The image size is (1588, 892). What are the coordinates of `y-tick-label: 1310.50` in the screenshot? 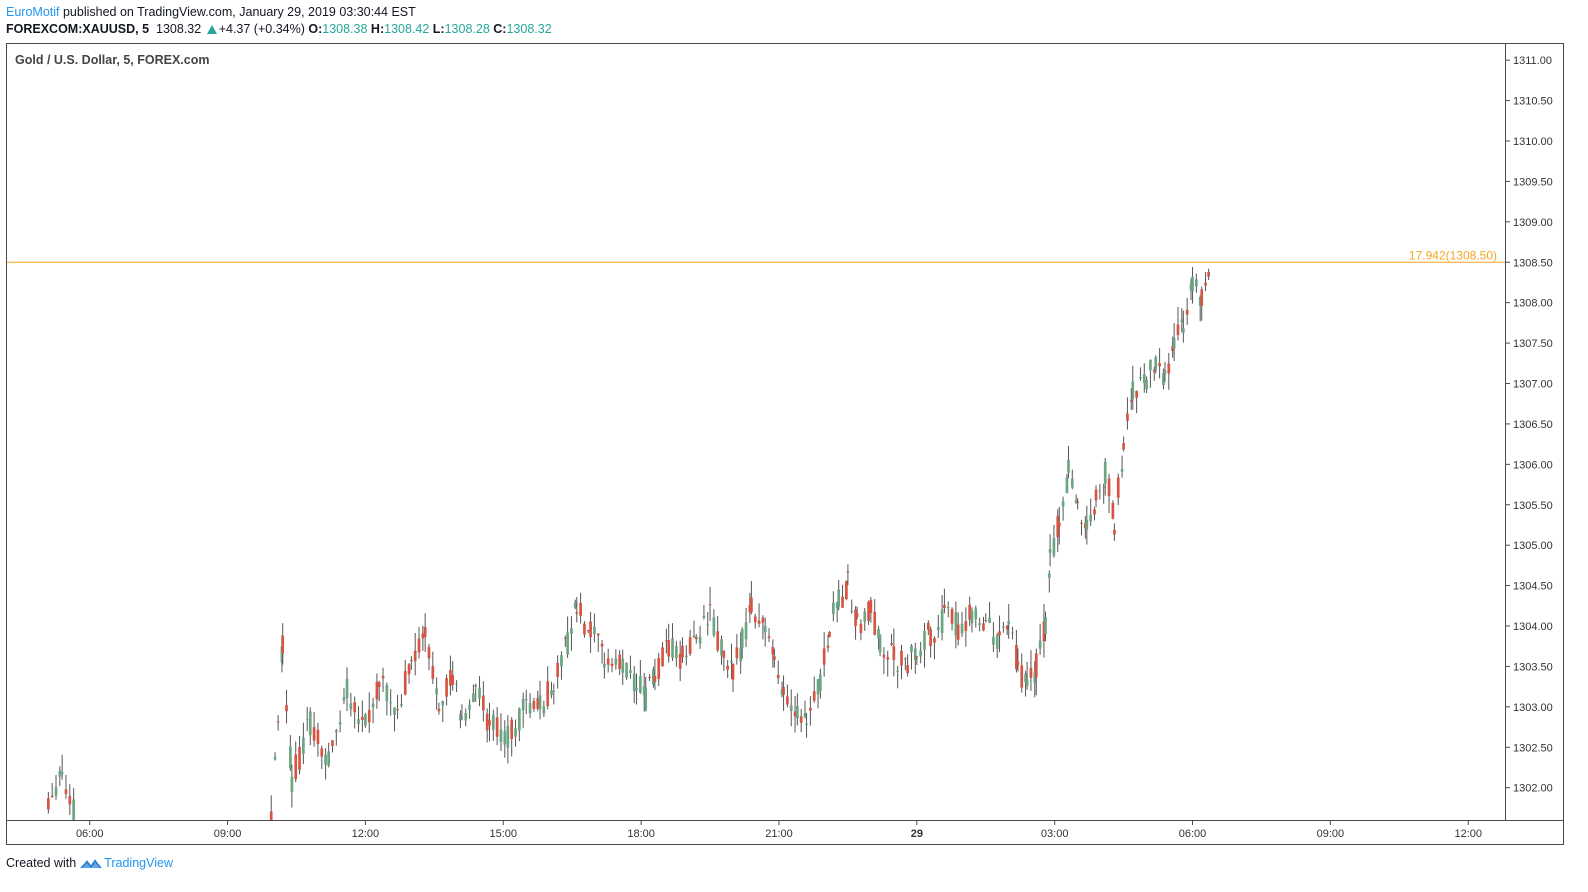 It's located at (1533, 102).